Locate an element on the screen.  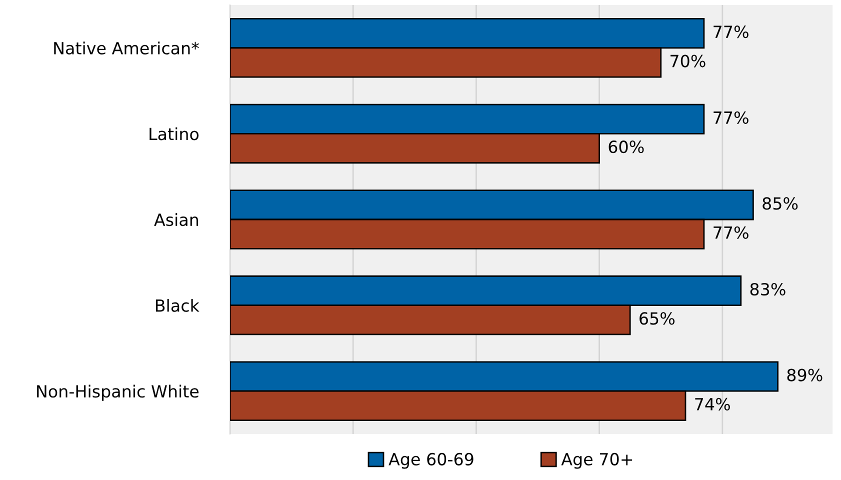
data-label: 74% is located at coordinates (712, 404).